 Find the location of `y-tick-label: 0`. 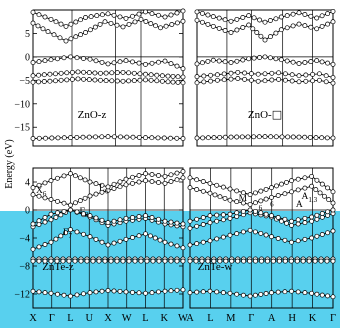

y-tick-label: 0 is located at coordinates (27, 57).